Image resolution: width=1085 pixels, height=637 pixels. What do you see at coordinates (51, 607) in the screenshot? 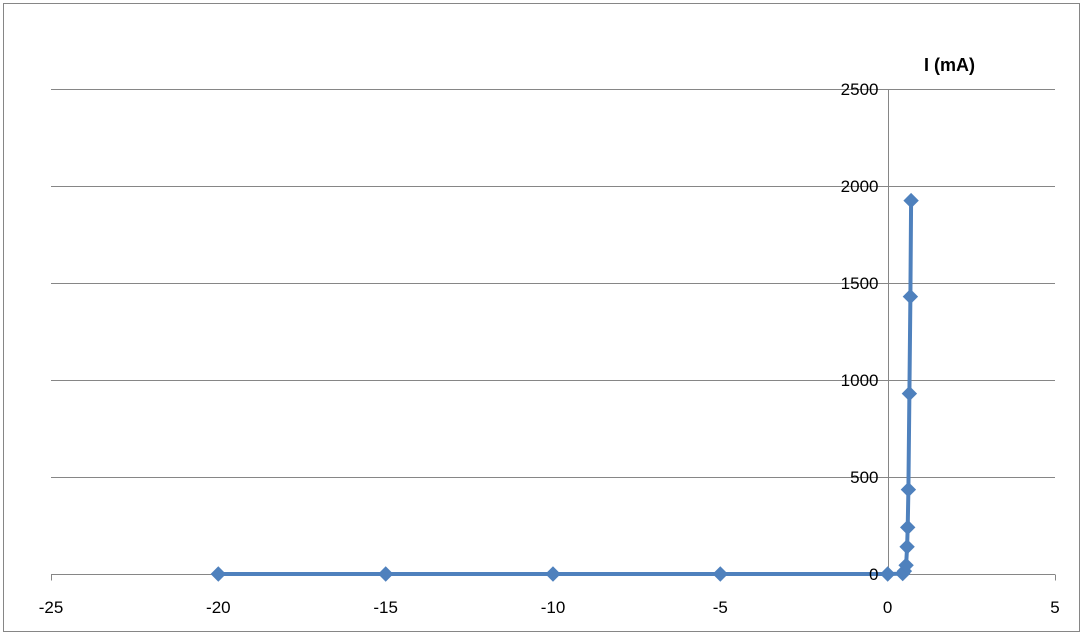
I see `x-tick-label: -25` at bounding box center [51, 607].